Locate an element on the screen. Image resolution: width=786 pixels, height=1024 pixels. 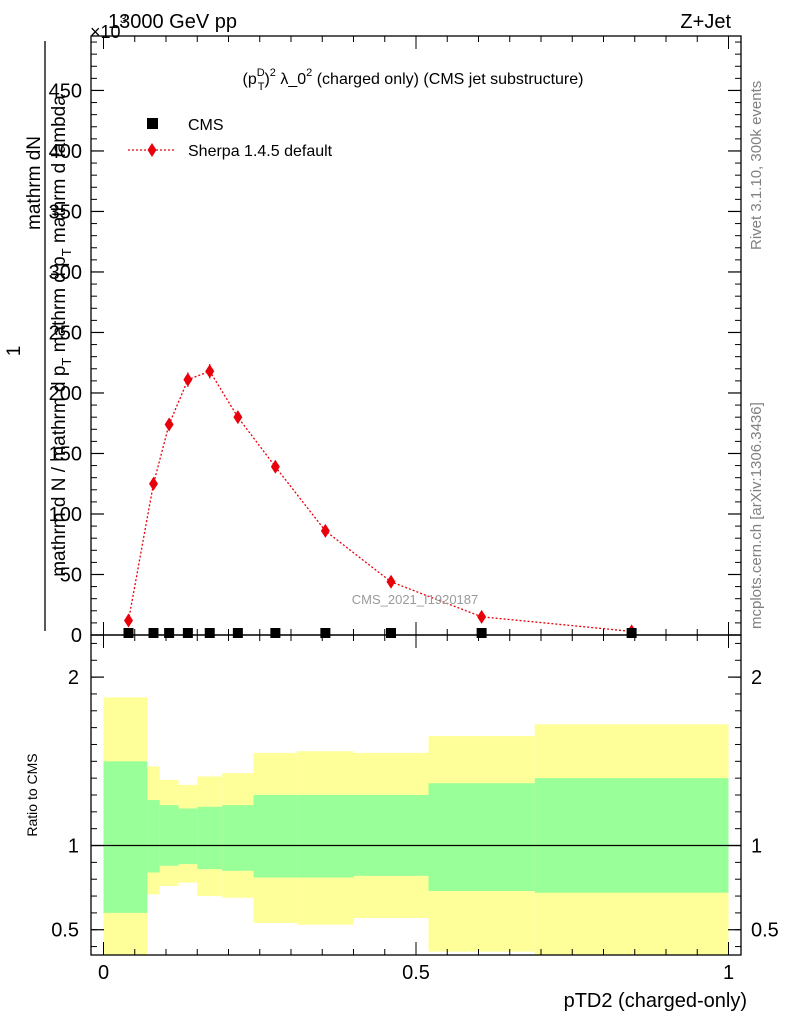
main-y-tick-label: 0 is located at coordinates (76, 636).